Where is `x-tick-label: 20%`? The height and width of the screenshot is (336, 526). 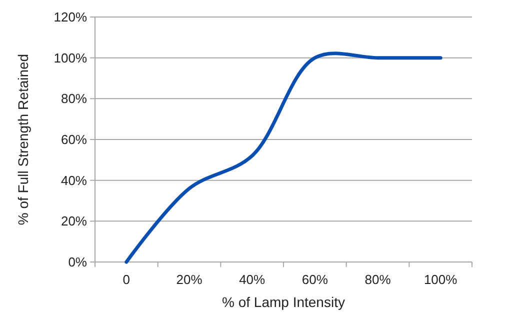
x-tick-label: 20% is located at coordinates (189, 279).